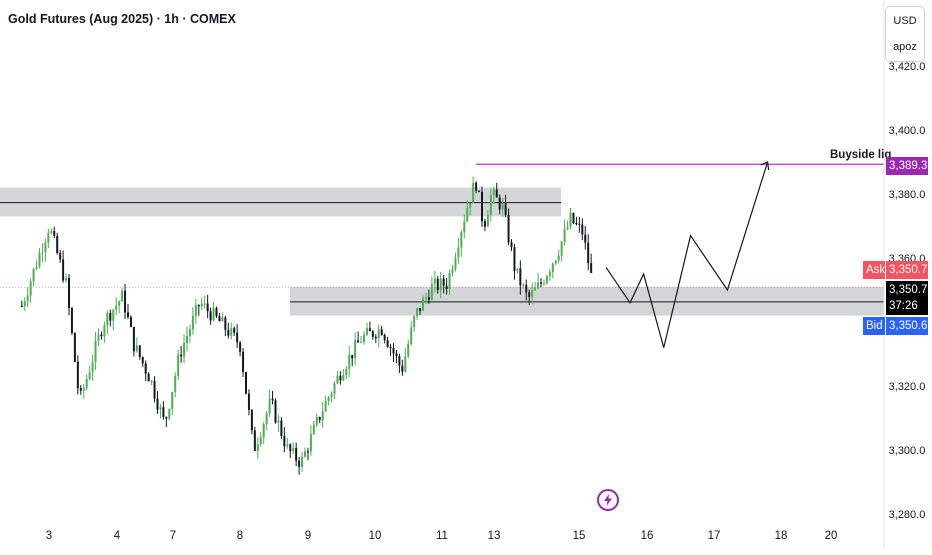 This screenshot has height=555, width=932. I want to click on lightning-icon, so click(608, 500).